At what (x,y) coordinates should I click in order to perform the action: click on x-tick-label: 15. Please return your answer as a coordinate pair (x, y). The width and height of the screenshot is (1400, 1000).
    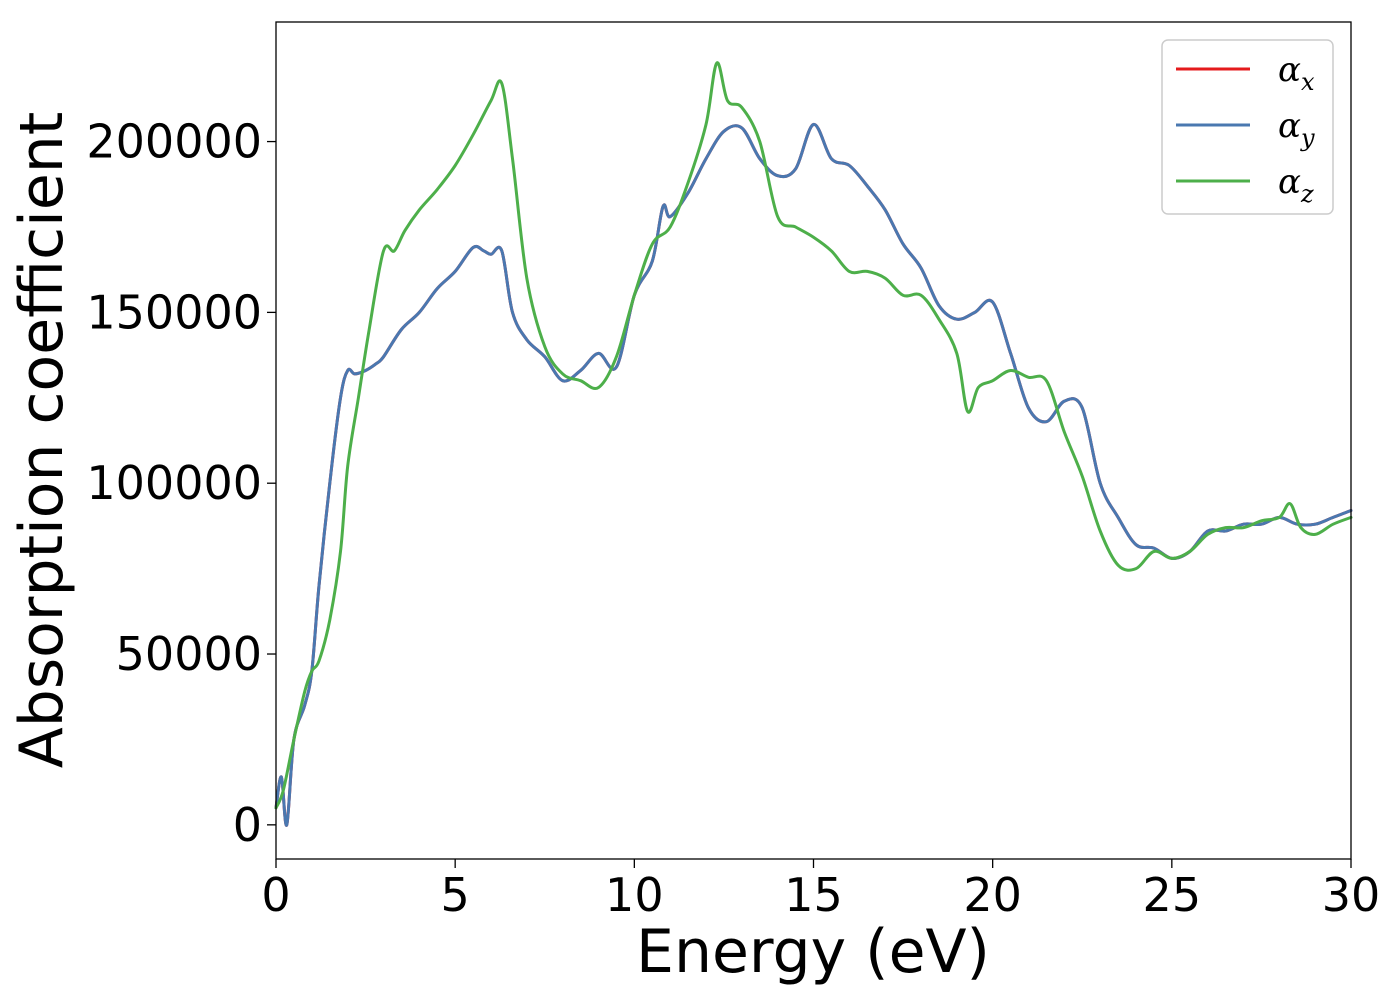
    Looking at the image, I should click on (813, 895).